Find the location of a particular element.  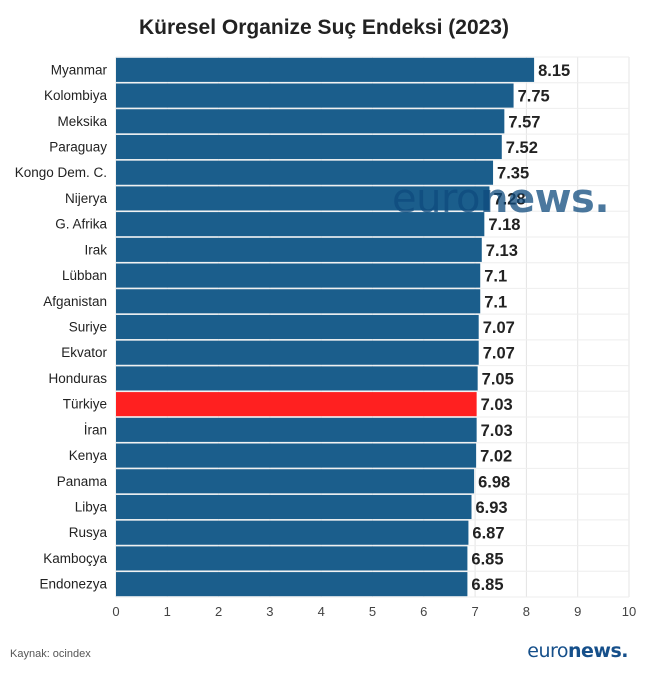

category-label: G. Afrika is located at coordinates (81, 224).